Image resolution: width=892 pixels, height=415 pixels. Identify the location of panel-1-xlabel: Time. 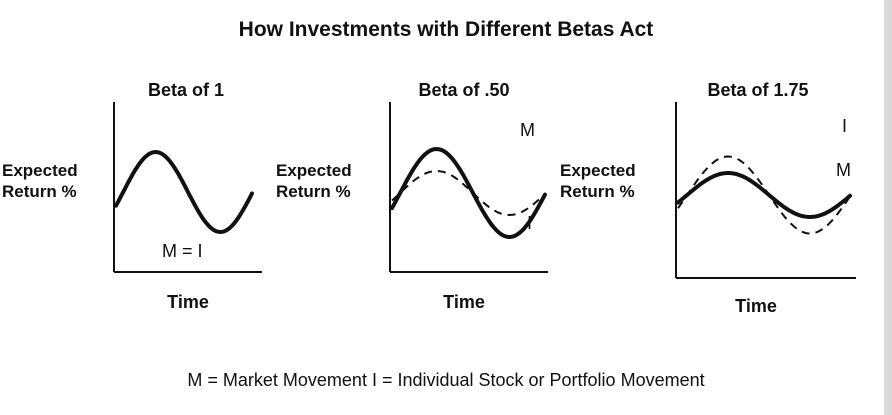
(188, 302).